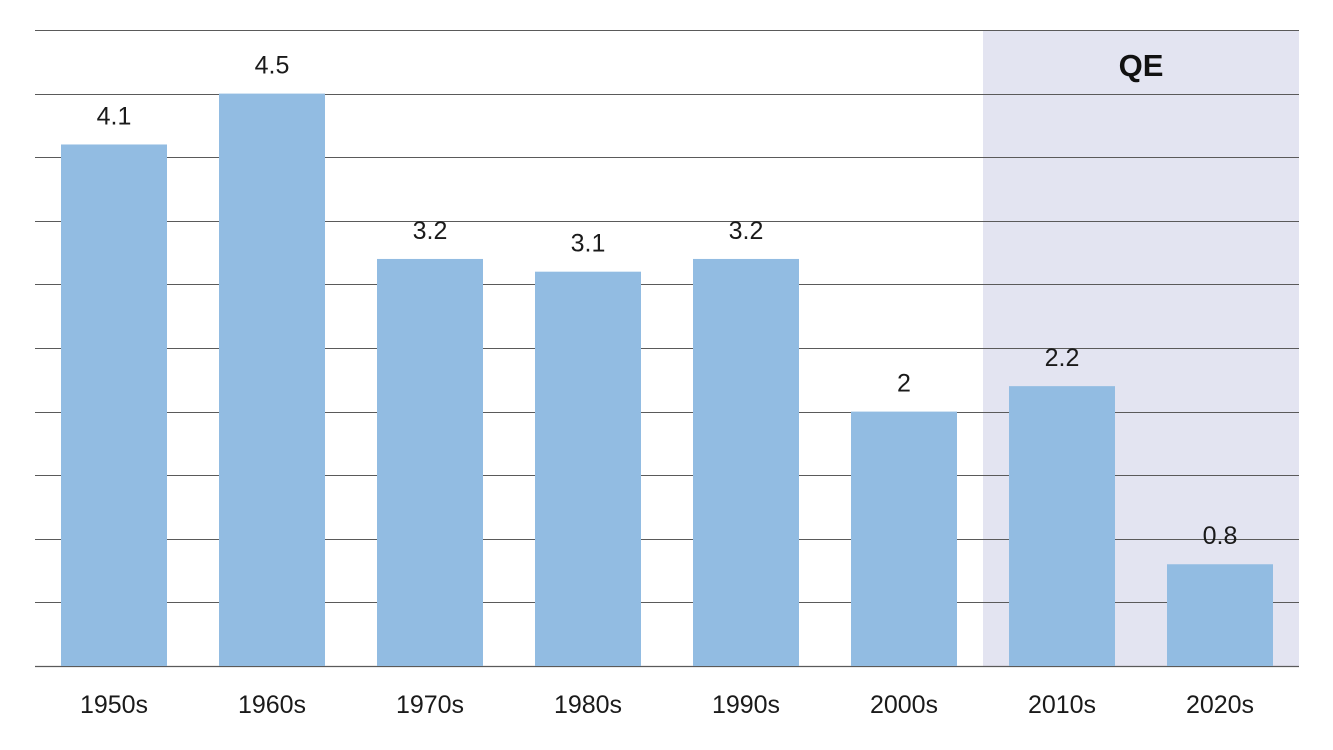  Describe the element at coordinates (1141, 65) in the screenshot. I see `qe-region-label: QE` at that location.